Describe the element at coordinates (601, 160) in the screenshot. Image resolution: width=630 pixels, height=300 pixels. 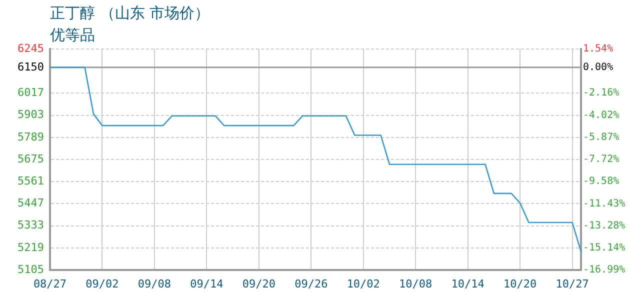
I see `y2-tick-label: -7.72%` at that location.